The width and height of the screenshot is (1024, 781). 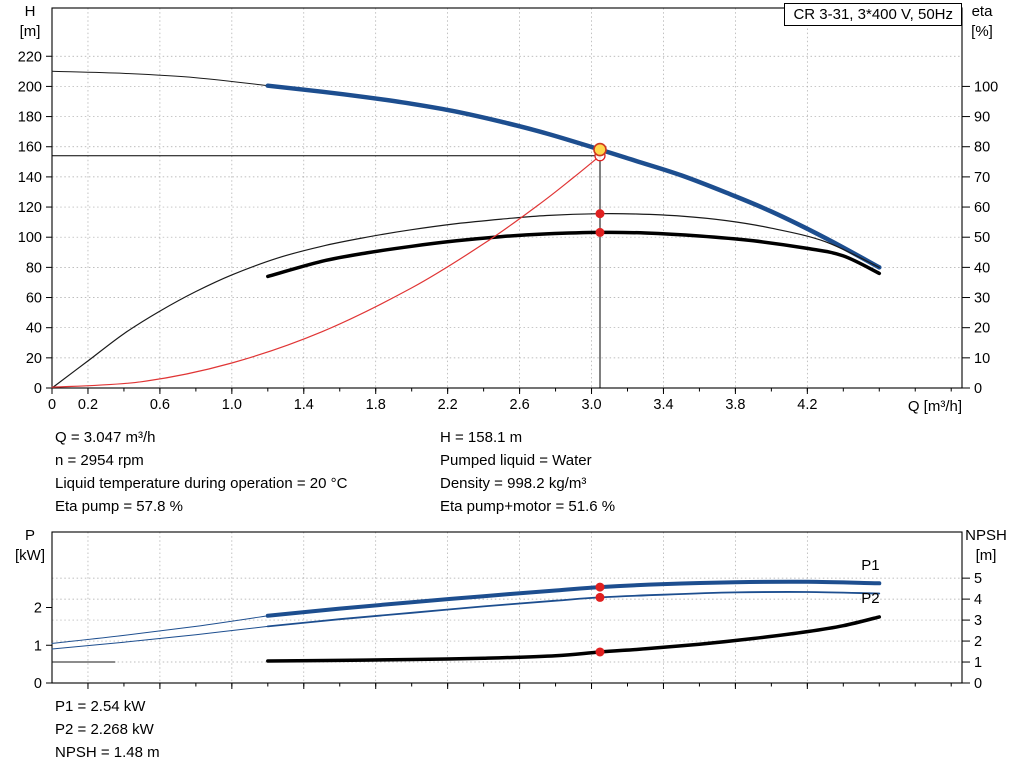 I want to click on x-tick-label: 0, so click(x=52, y=405).